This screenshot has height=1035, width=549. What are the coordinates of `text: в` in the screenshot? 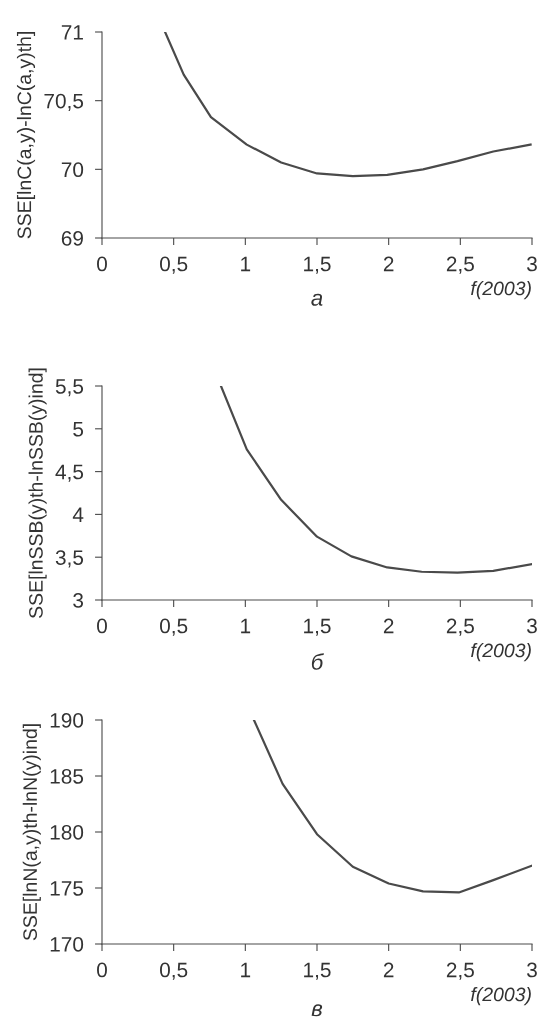 It's located at (317, 1010).